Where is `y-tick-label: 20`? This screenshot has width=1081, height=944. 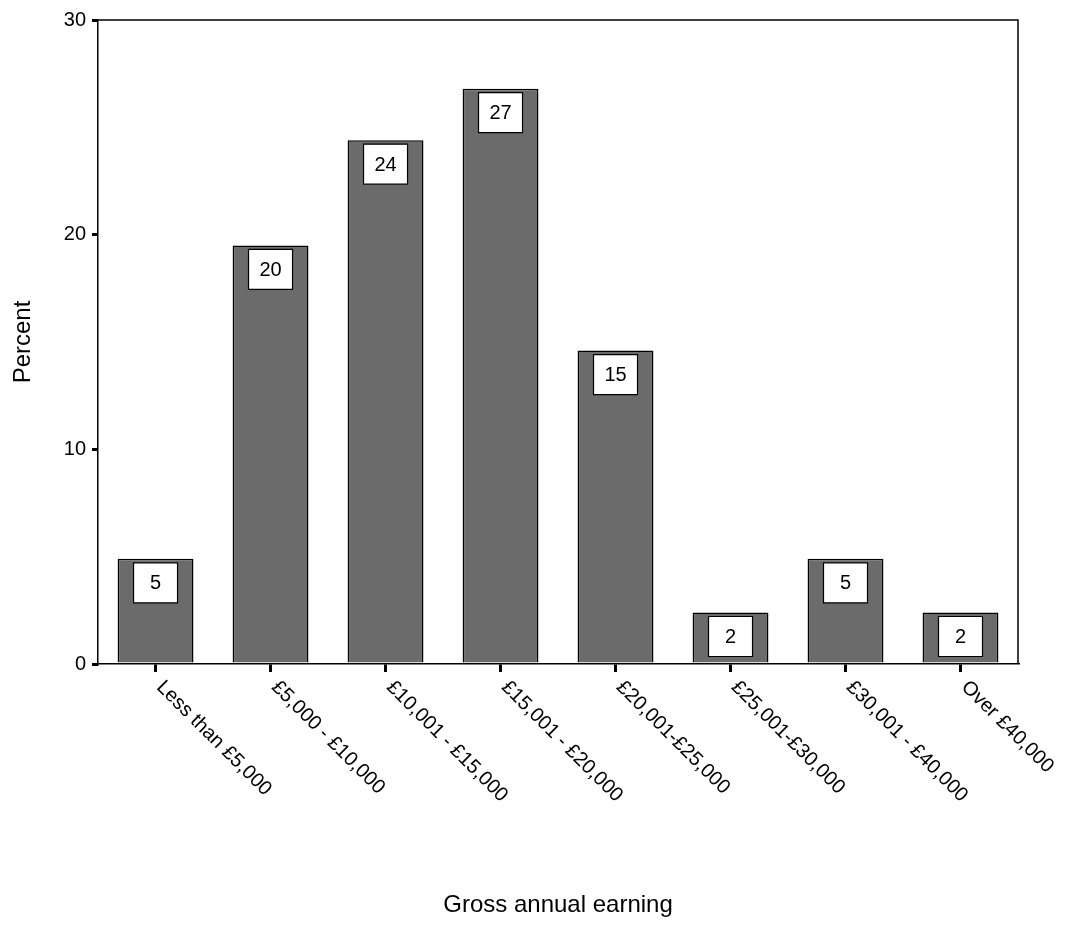 y-tick-label: 20 is located at coordinates (75, 233).